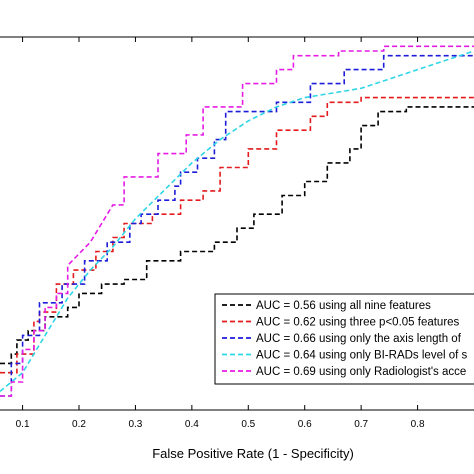 The image size is (474, 474). Describe the element at coordinates (343, 306) in the screenshot. I see `legend-label-1: AUC = 0.56 using all nine features` at that location.